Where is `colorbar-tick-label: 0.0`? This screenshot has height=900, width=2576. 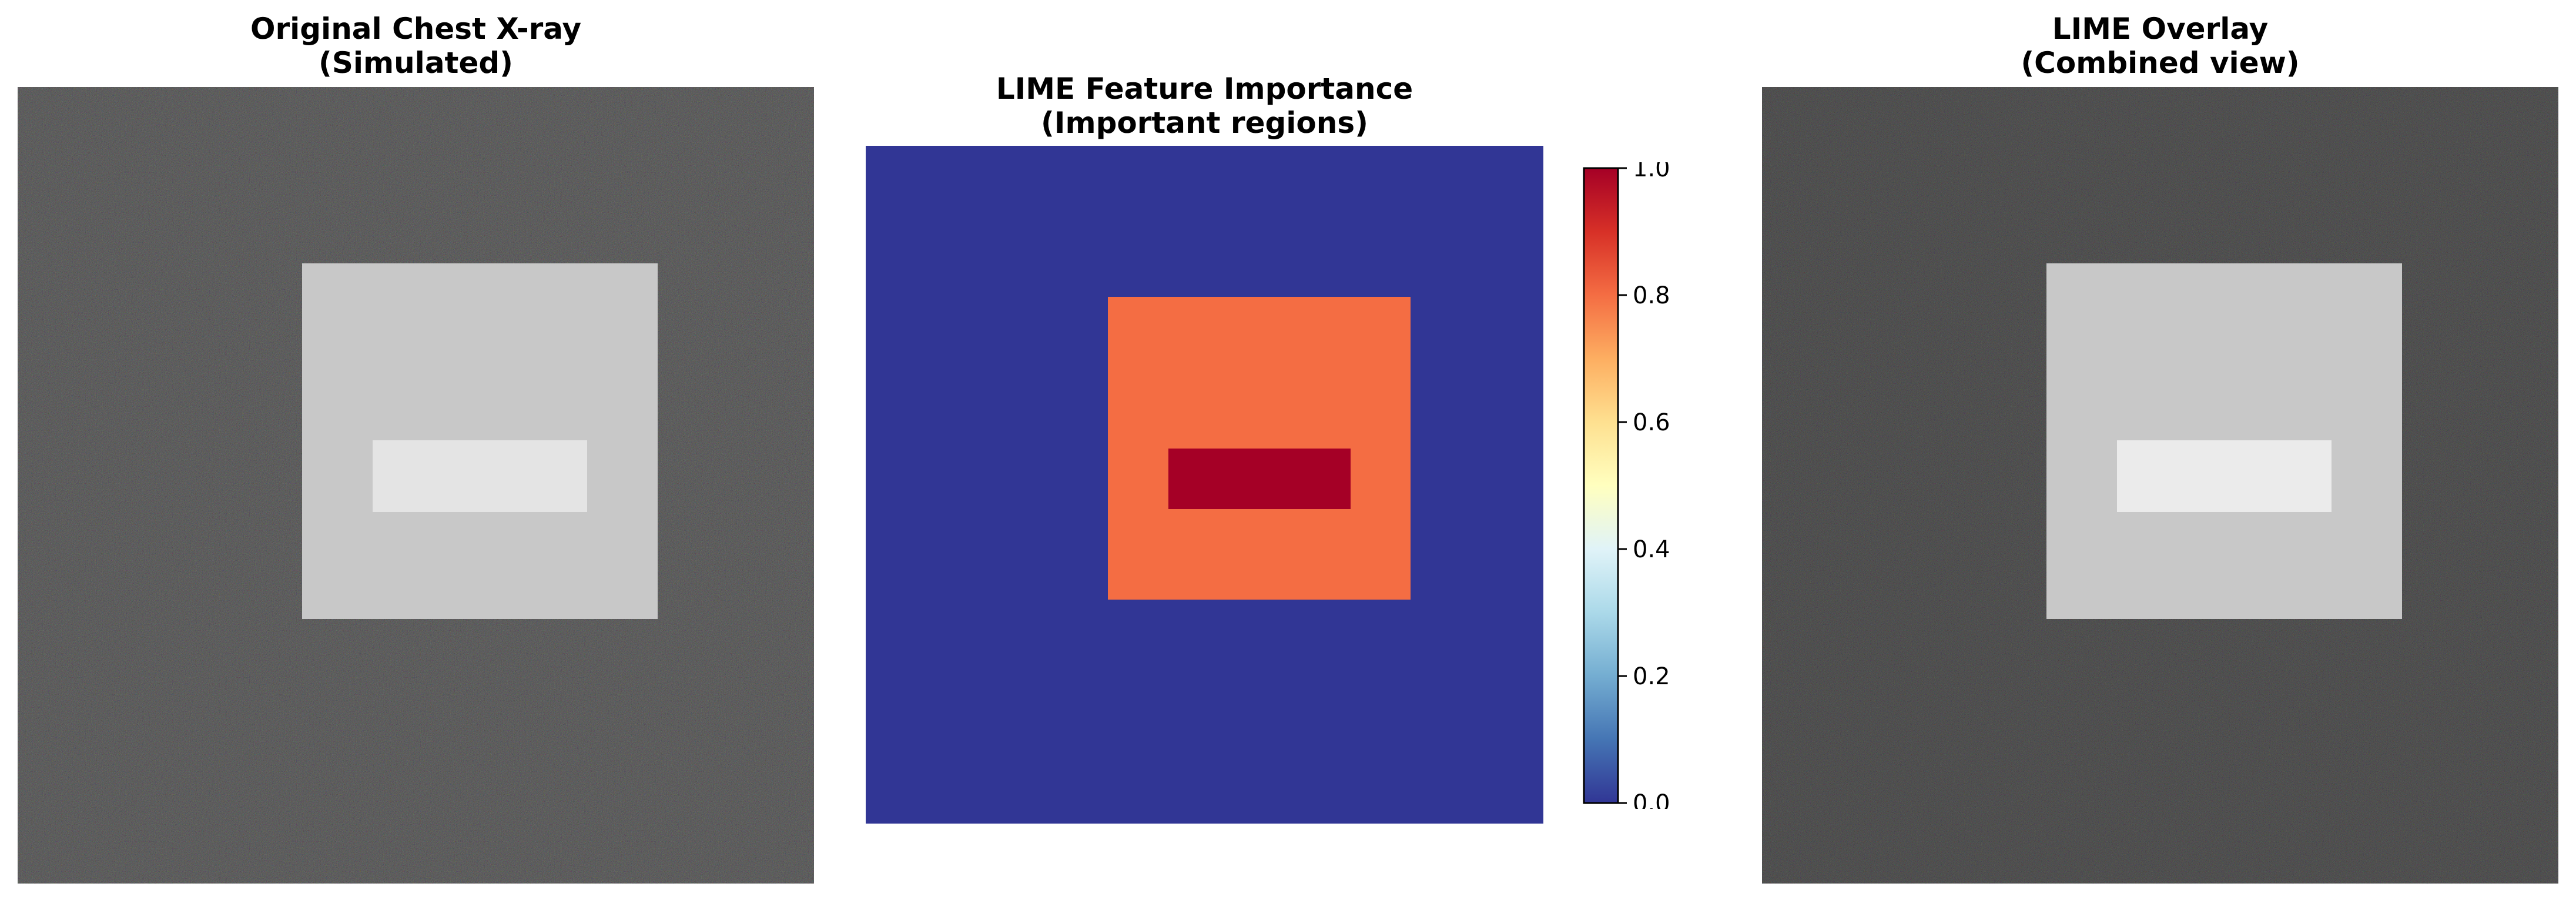 colorbar-tick-label: 0.0 is located at coordinates (1651, 799).